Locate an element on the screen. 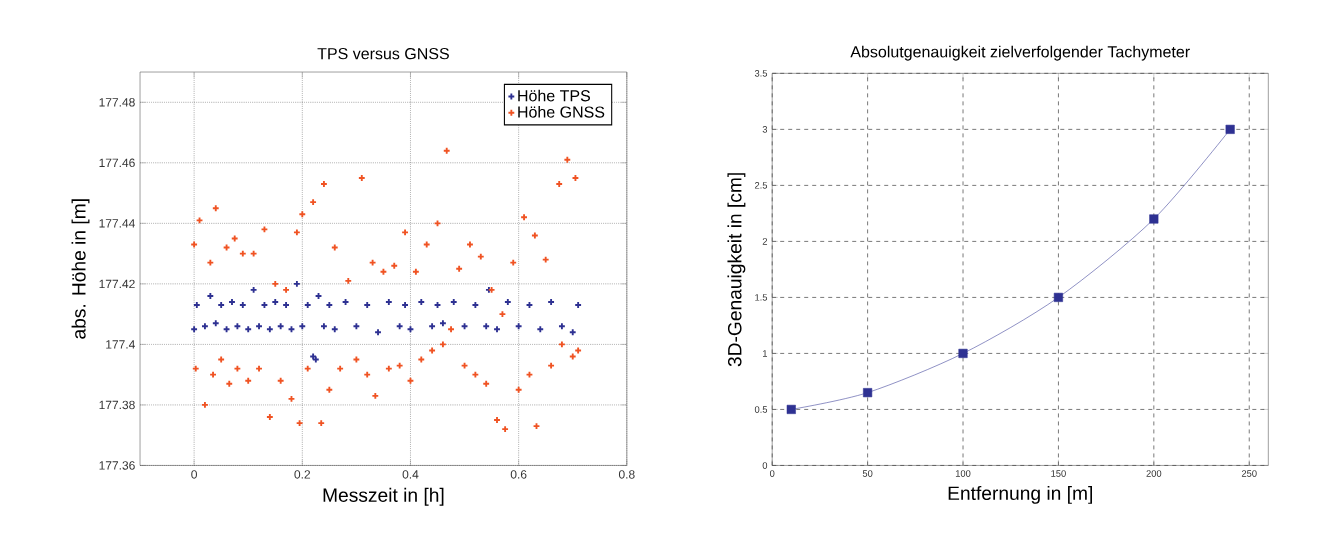 Image resolution: width=1319 pixels, height=533 pixels. x-tick-label: 250 is located at coordinates (1249, 473).